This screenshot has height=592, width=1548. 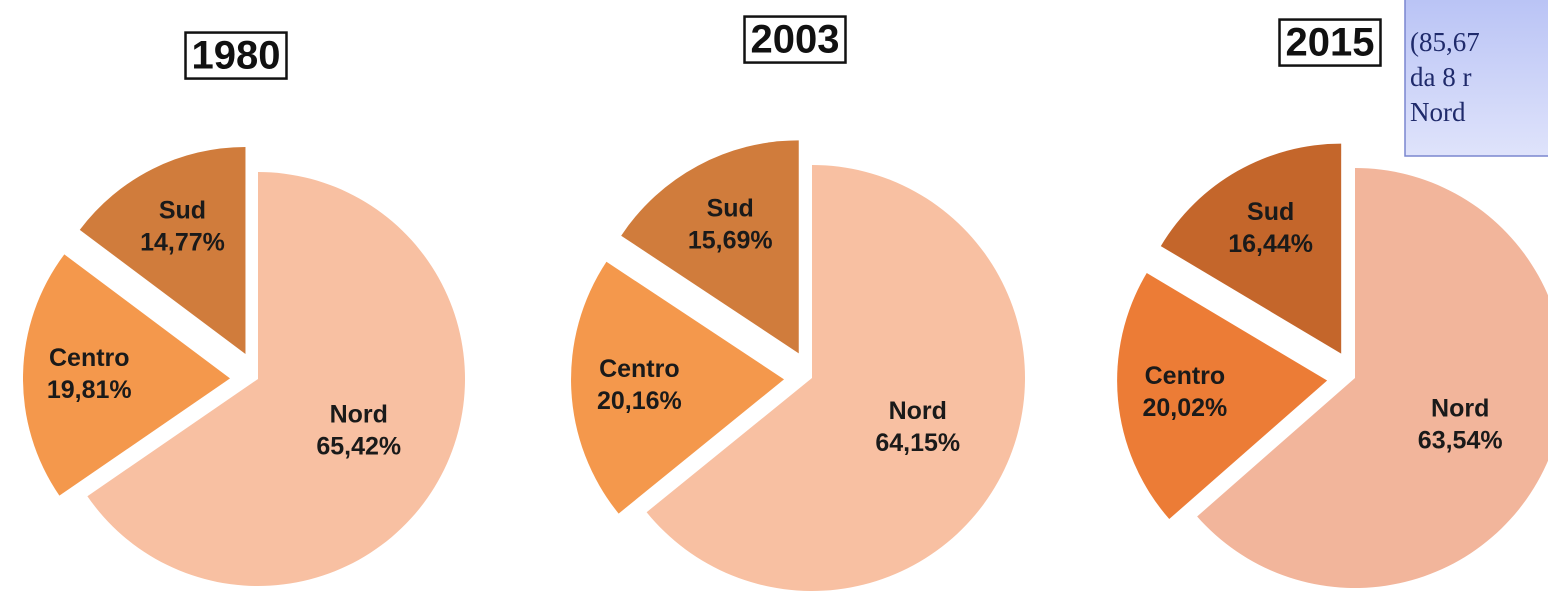 I want to click on note-background, so click(x=1476, y=78).